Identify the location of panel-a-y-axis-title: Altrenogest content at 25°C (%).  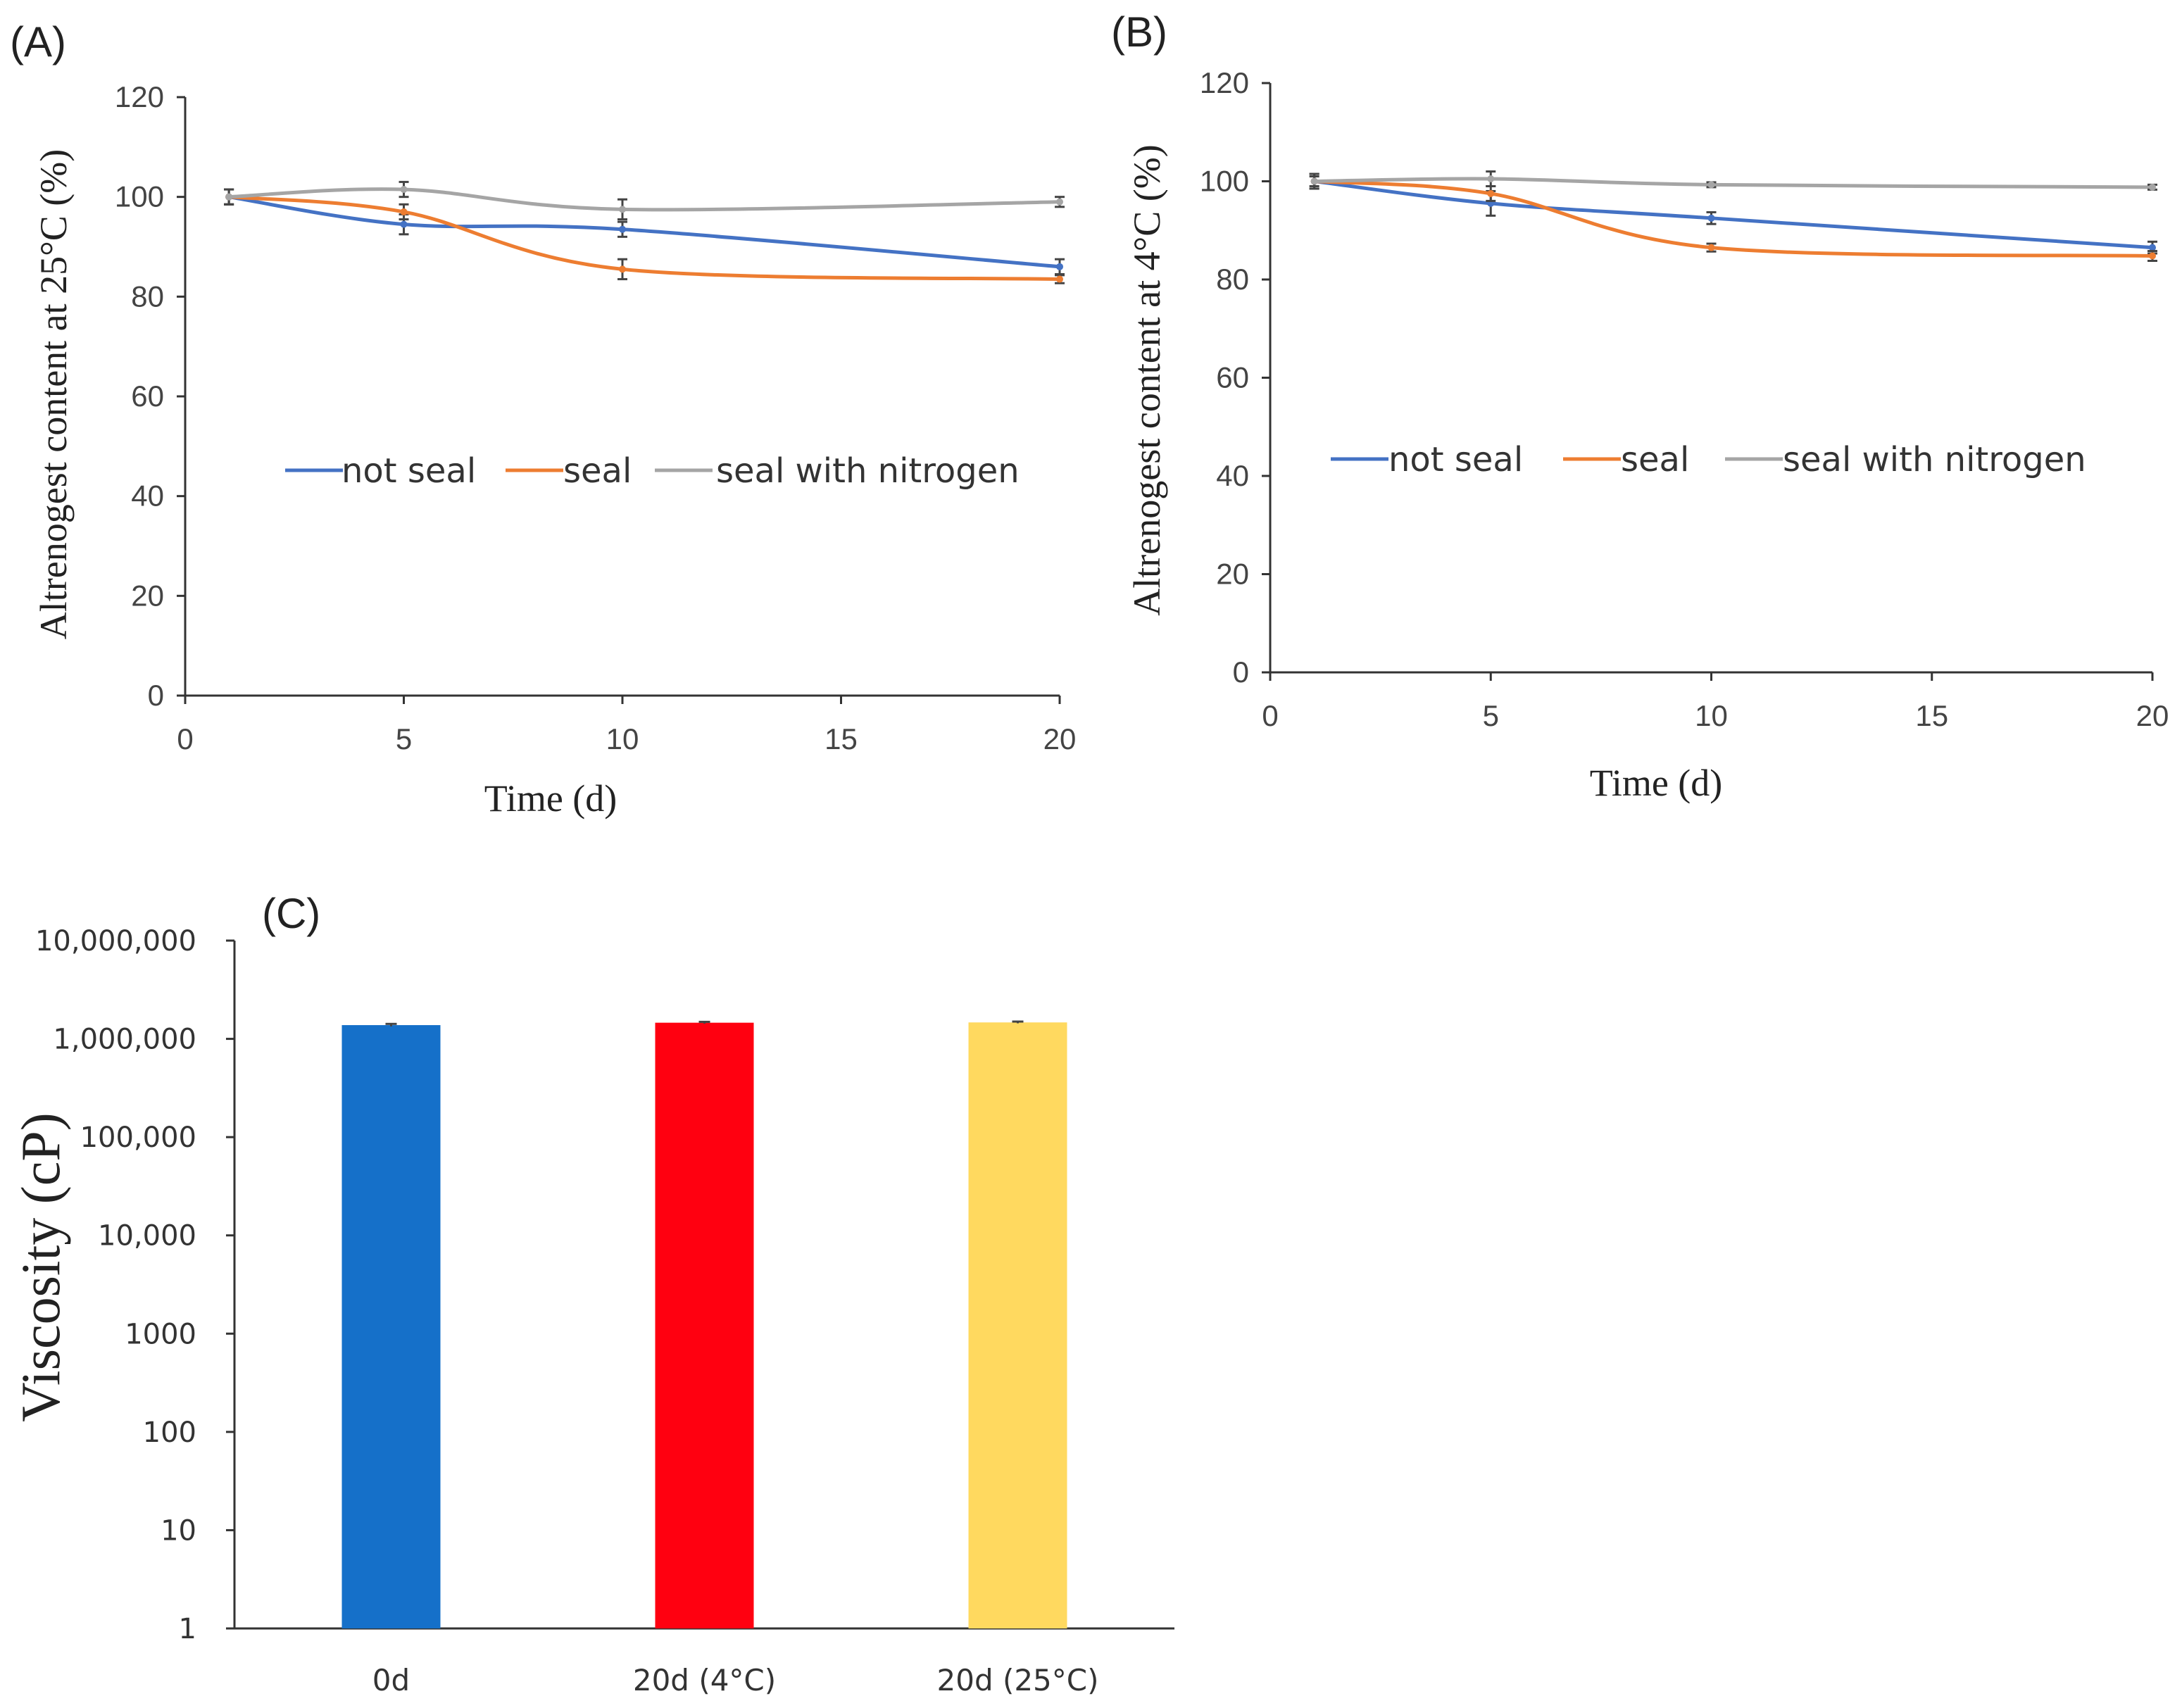
(53, 394).